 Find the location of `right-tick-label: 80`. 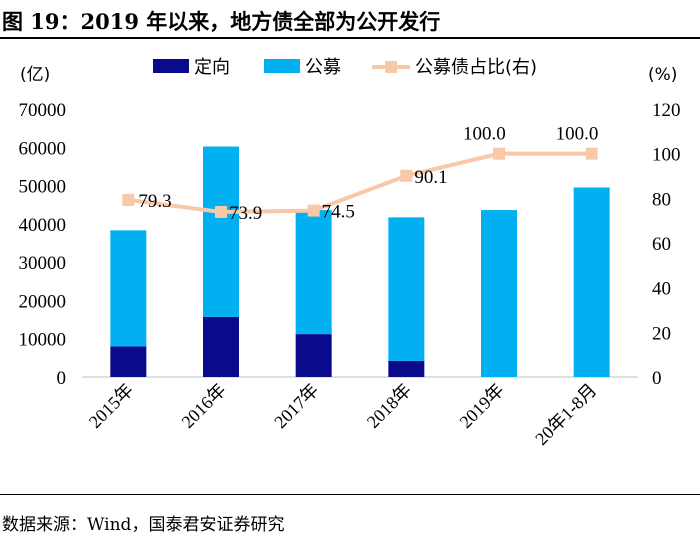

right-tick-label: 80 is located at coordinates (661, 199).